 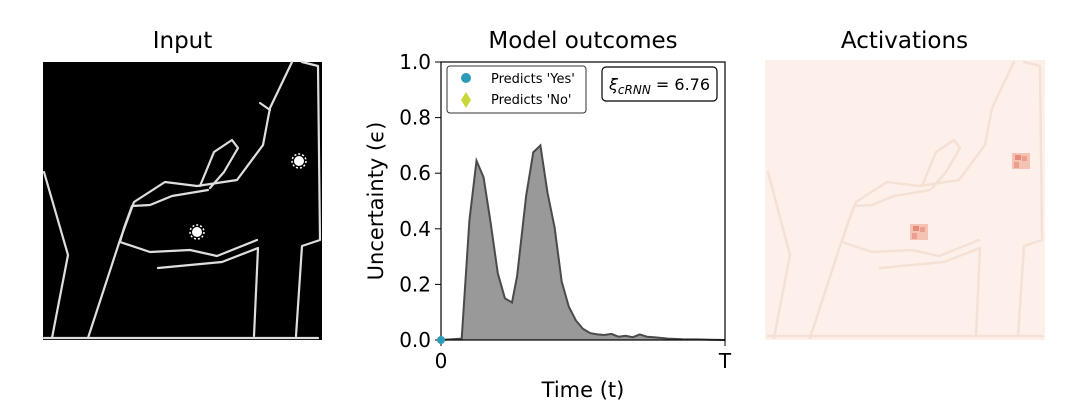 I want to click on outcomes-panel-title: Model outcomes, so click(x=583, y=41).